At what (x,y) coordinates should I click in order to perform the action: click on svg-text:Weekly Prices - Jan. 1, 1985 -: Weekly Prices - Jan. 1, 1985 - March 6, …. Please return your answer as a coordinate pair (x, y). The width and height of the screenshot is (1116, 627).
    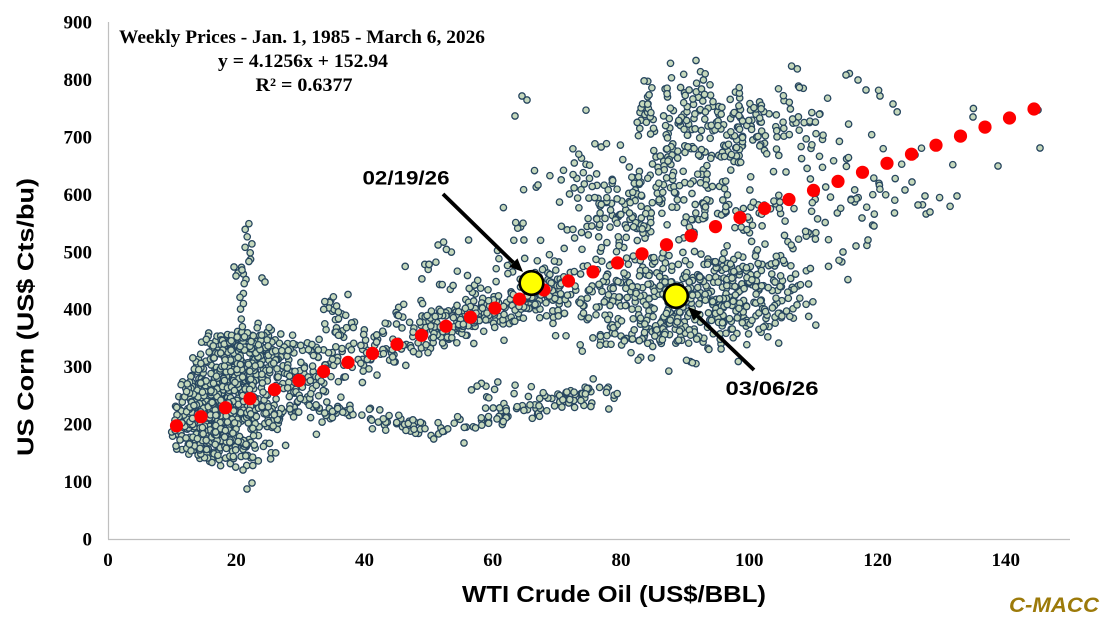
    Looking at the image, I should click on (302, 37).